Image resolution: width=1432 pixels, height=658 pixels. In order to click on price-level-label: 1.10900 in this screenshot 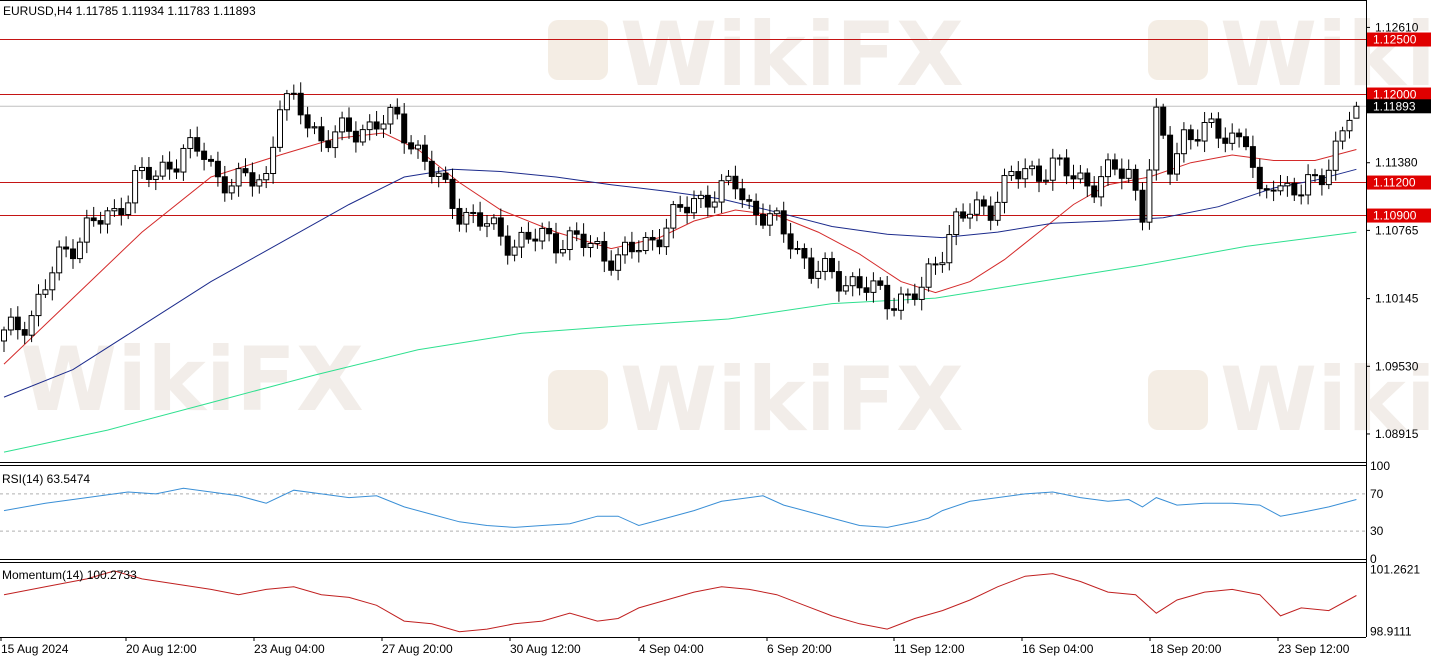, I will do `click(1395, 216)`.